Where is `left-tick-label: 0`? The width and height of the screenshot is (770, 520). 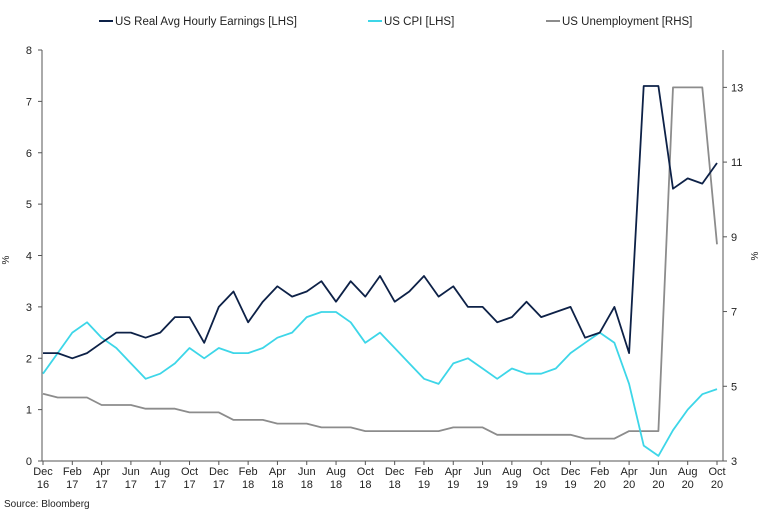
left-tick-label: 0 is located at coordinates (29, 462).